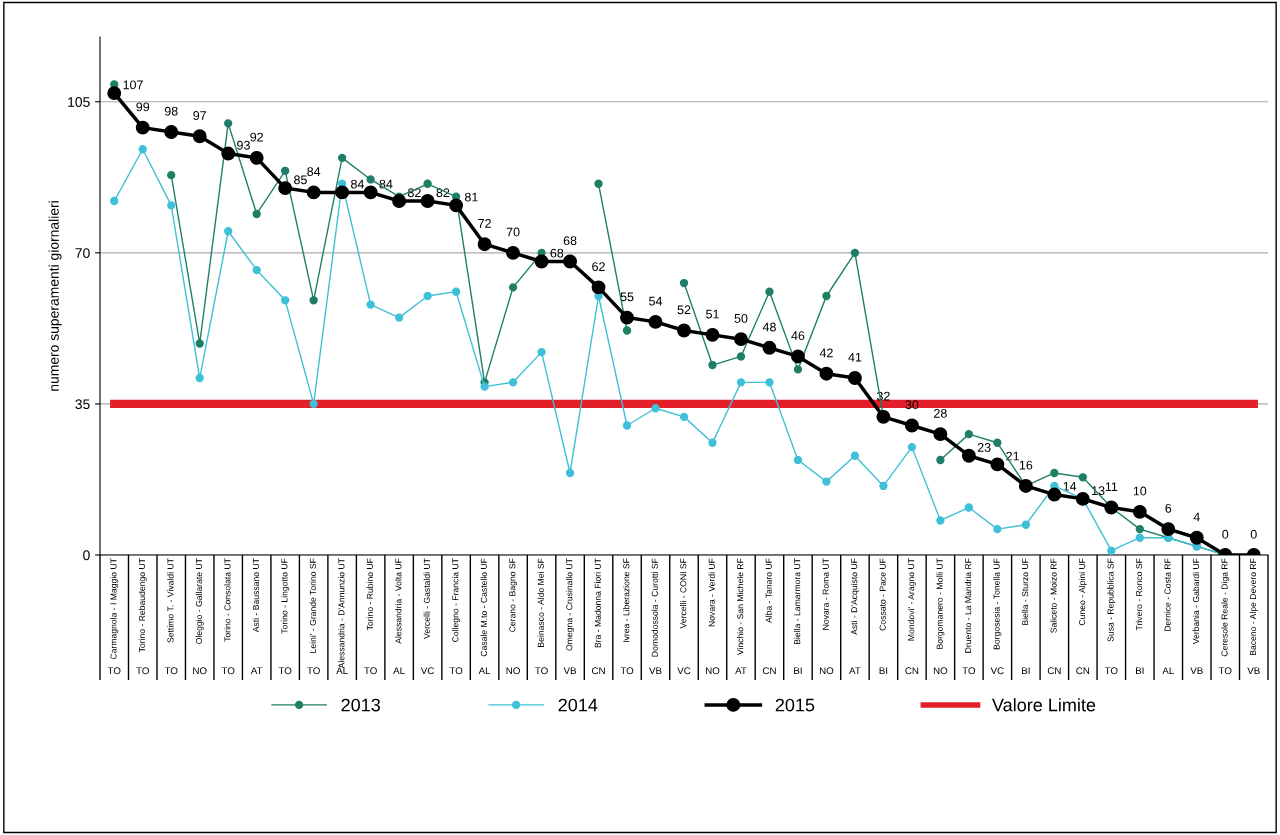 The width and height of the screenshot is (1280, 835). What do you see at coordinates (1253, 616) in the screenshot?
I see `category-label: Baceno - Alpe Devero RF VB` at bounding box center [1253, 616].